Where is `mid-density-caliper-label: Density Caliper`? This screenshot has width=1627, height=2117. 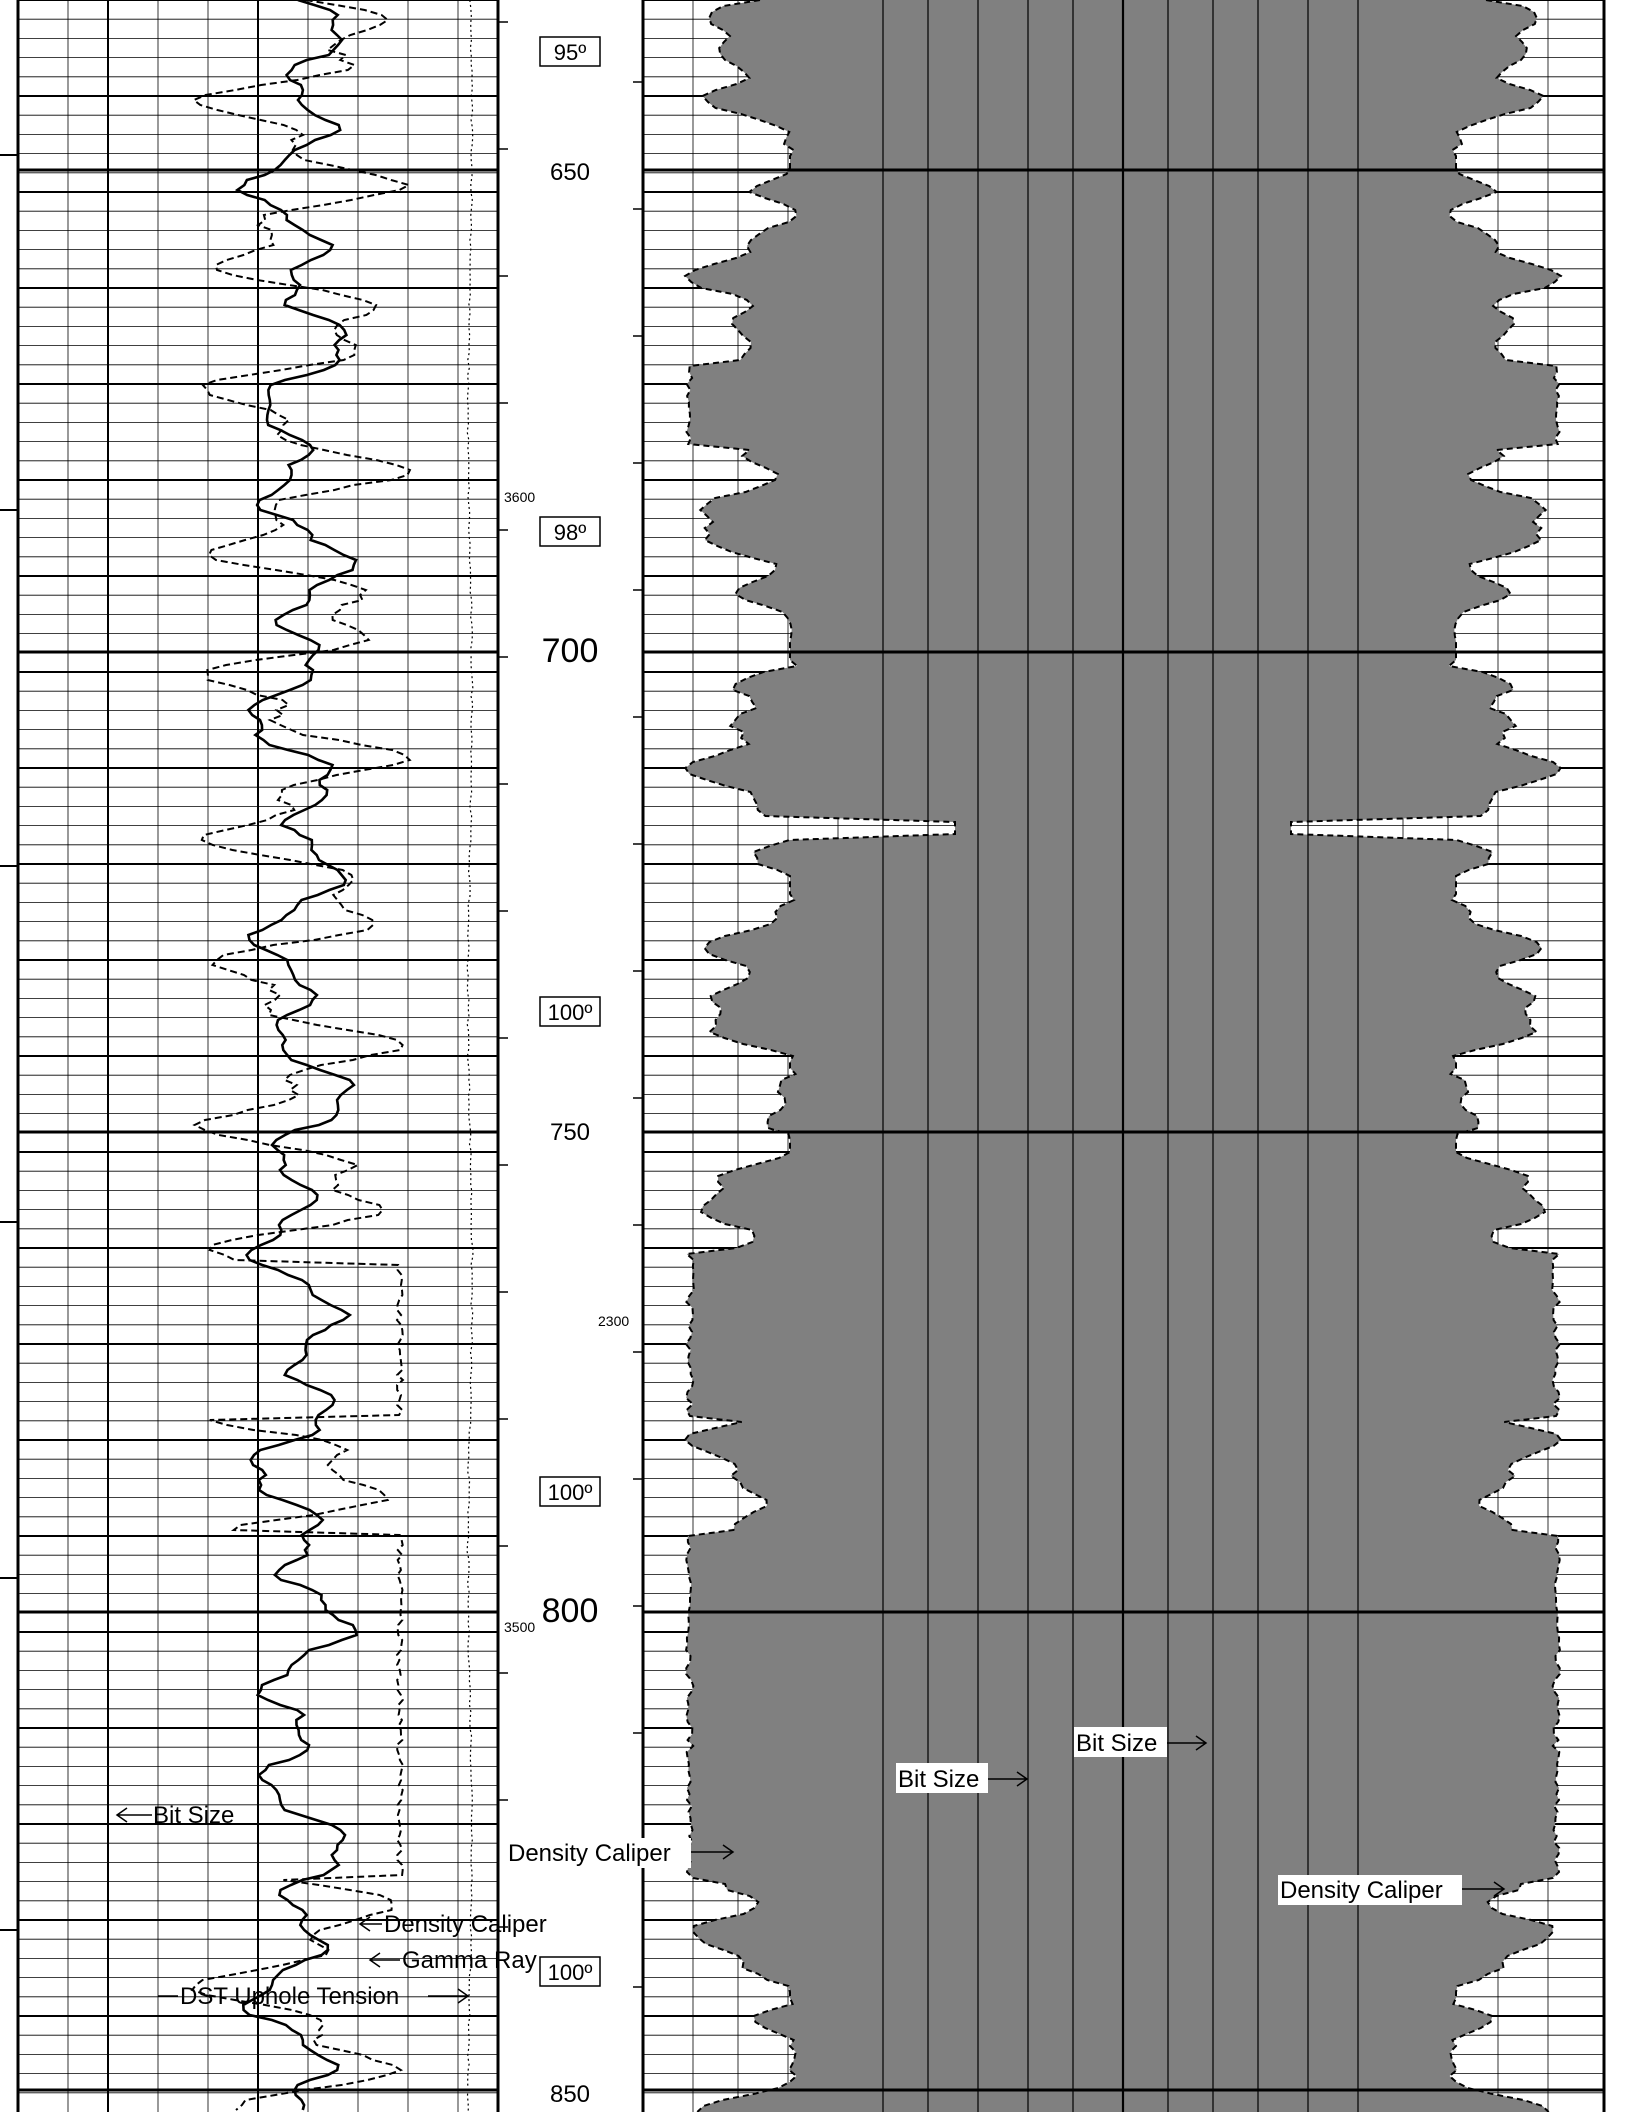
mid-density-caliper-label: Density Caliper is located at coordinates (589, 1853).